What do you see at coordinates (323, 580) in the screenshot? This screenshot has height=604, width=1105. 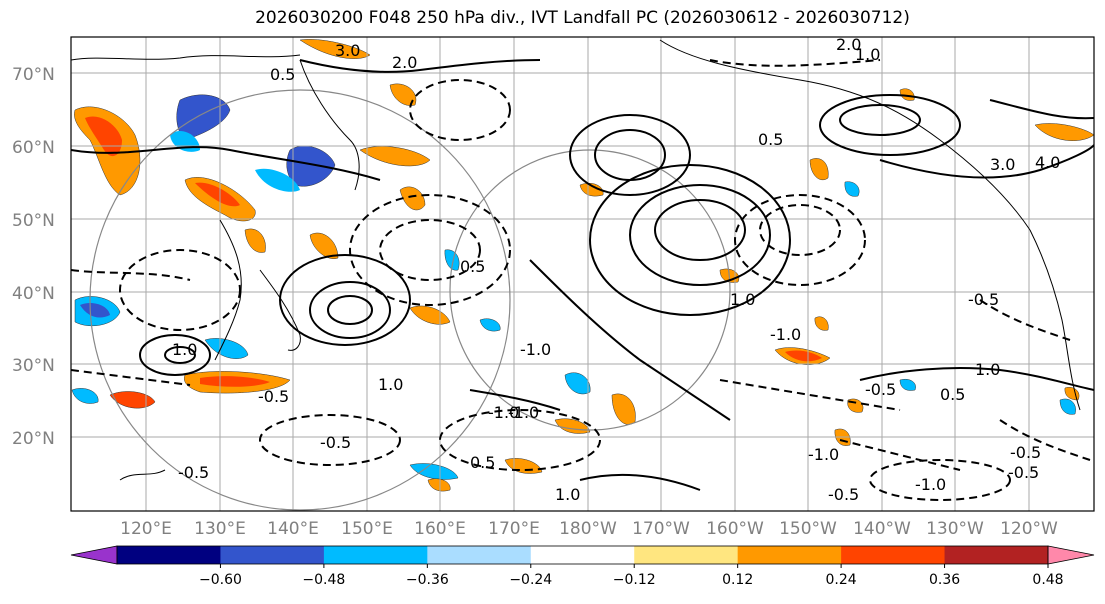 I see `colorbar-tick-label: −0.48` at bounding box center [323, 580].